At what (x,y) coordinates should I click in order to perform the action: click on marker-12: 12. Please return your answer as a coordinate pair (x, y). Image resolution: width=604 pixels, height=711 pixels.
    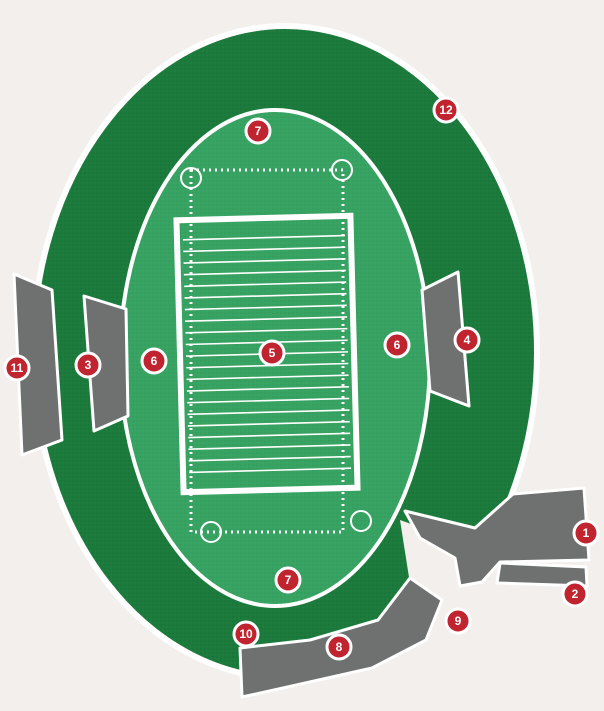
    Looking at the image, I should click on (446, 110).